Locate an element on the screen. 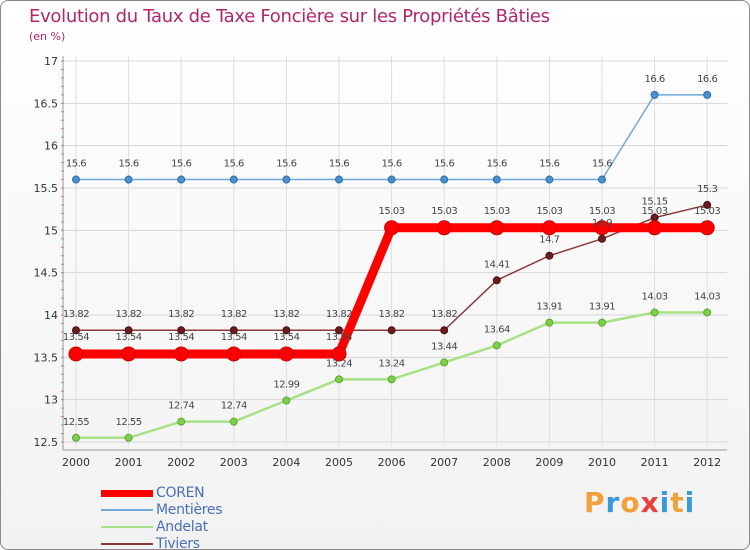 The height and width of the screenshot is (550, 750). x-tick-label: 2008 is located at coordinates (497, 462).